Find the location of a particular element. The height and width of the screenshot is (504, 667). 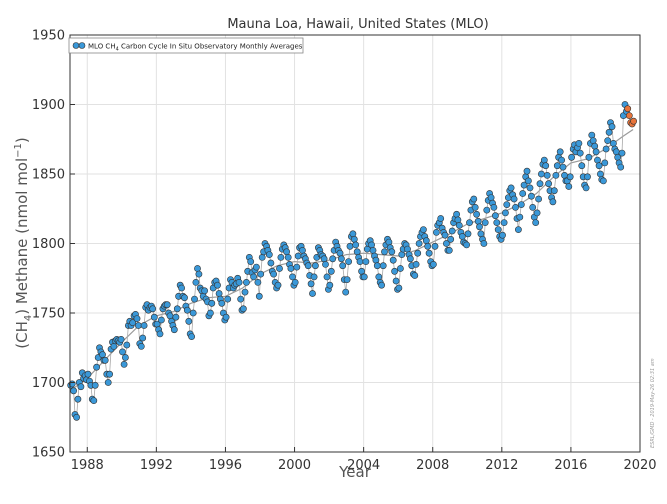

x-tick-label: 1992 is located at coordinates (156, 465).